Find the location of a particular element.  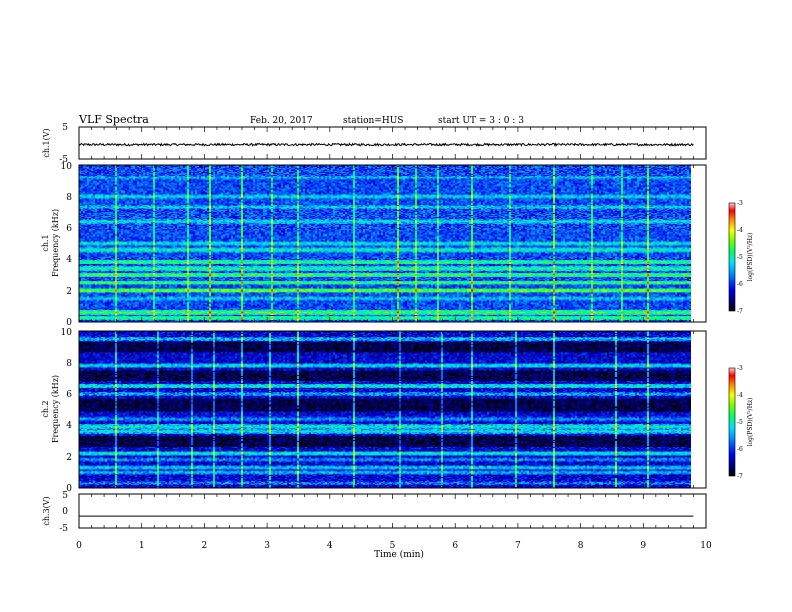

time-axis-tick-label: 0 is located at coordinates (79, 546).